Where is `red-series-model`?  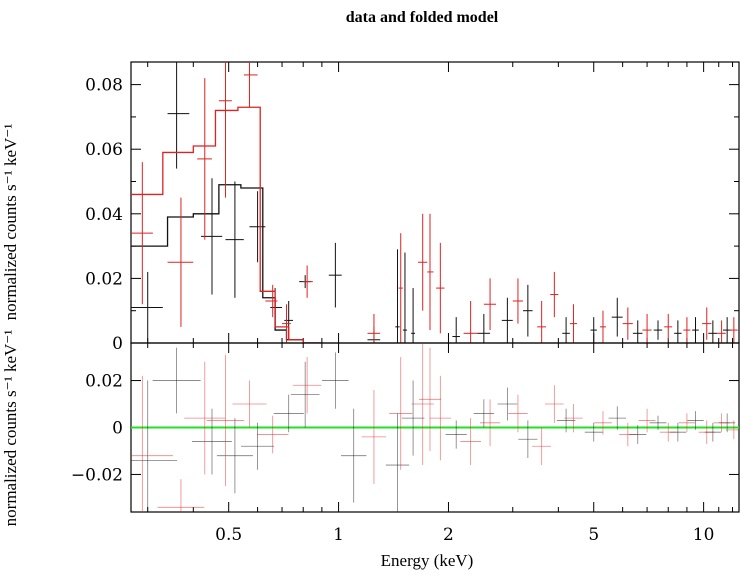 red-series-model is located at coordinates (226, 224).